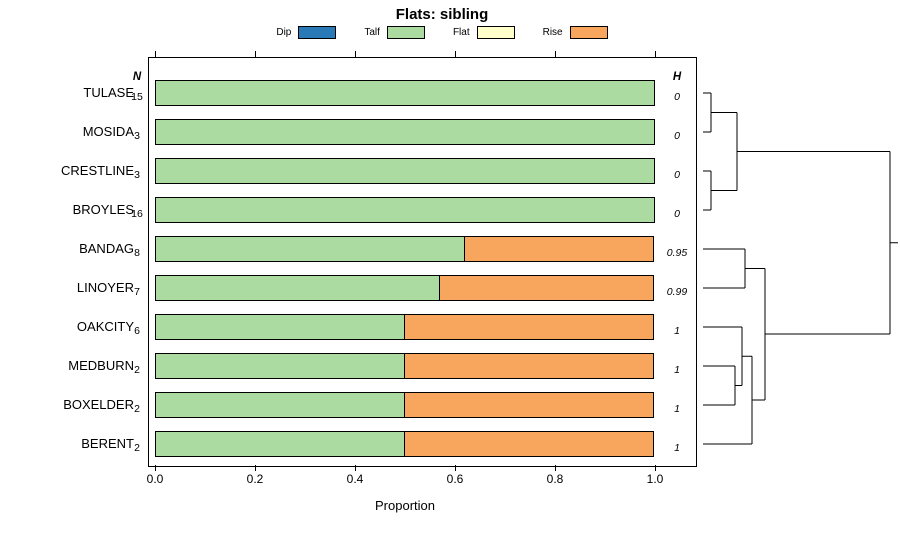 The height and width of the screenshot is (540, 900). Describe the element at coordinates (461, 32) in the screenshot. I see `legend-label: Flat` at that location.